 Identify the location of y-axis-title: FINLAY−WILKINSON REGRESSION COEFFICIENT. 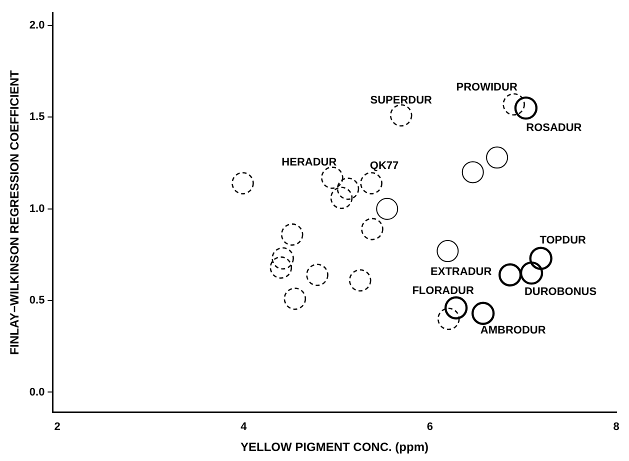
(15, 212).